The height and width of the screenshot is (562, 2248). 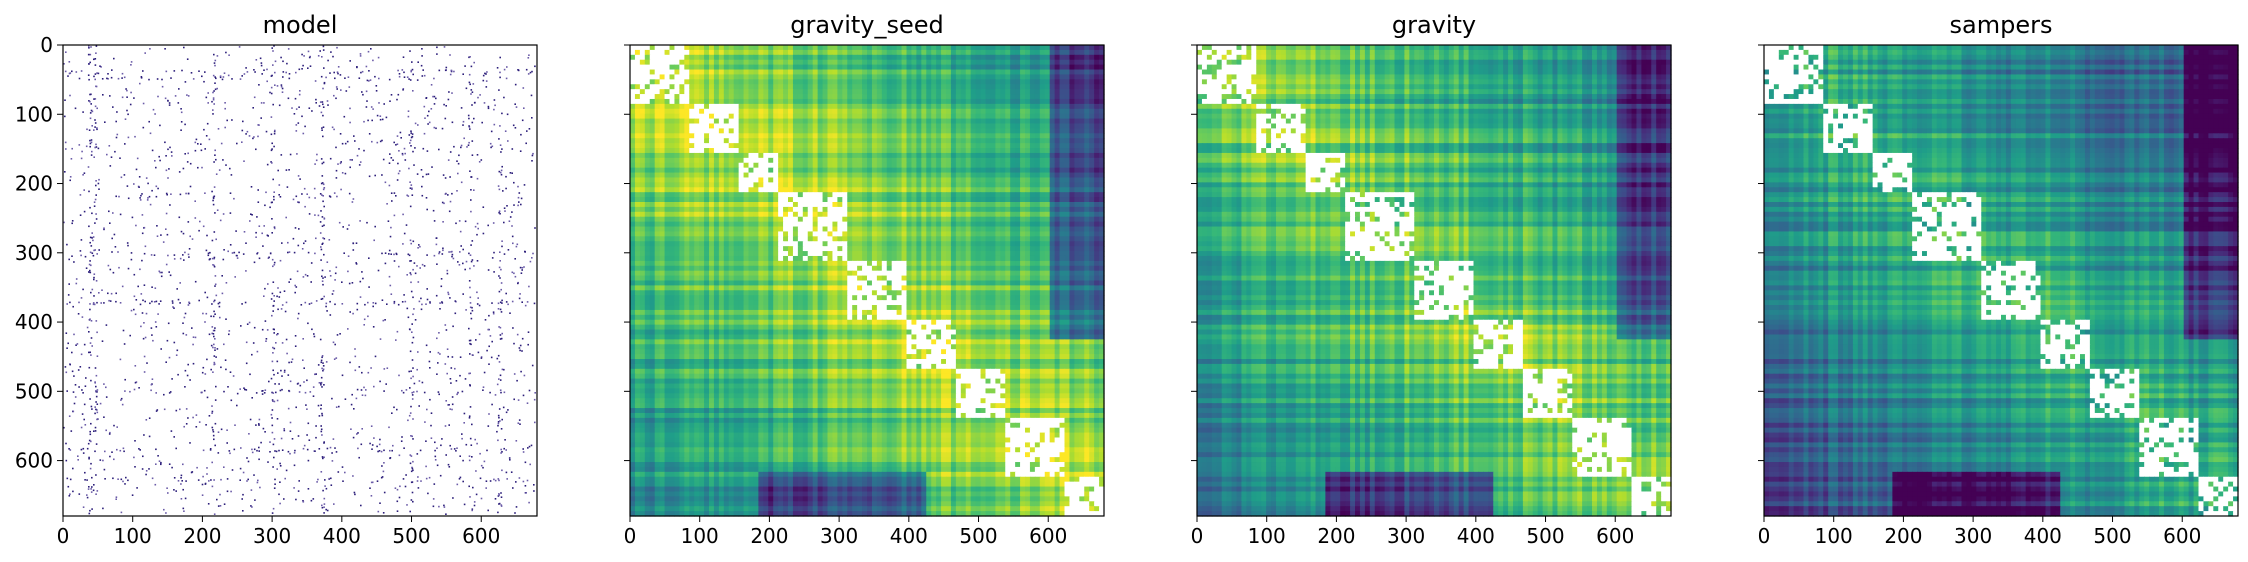 I want to click on y-tick-label: 500, so click(x=34, y=391).